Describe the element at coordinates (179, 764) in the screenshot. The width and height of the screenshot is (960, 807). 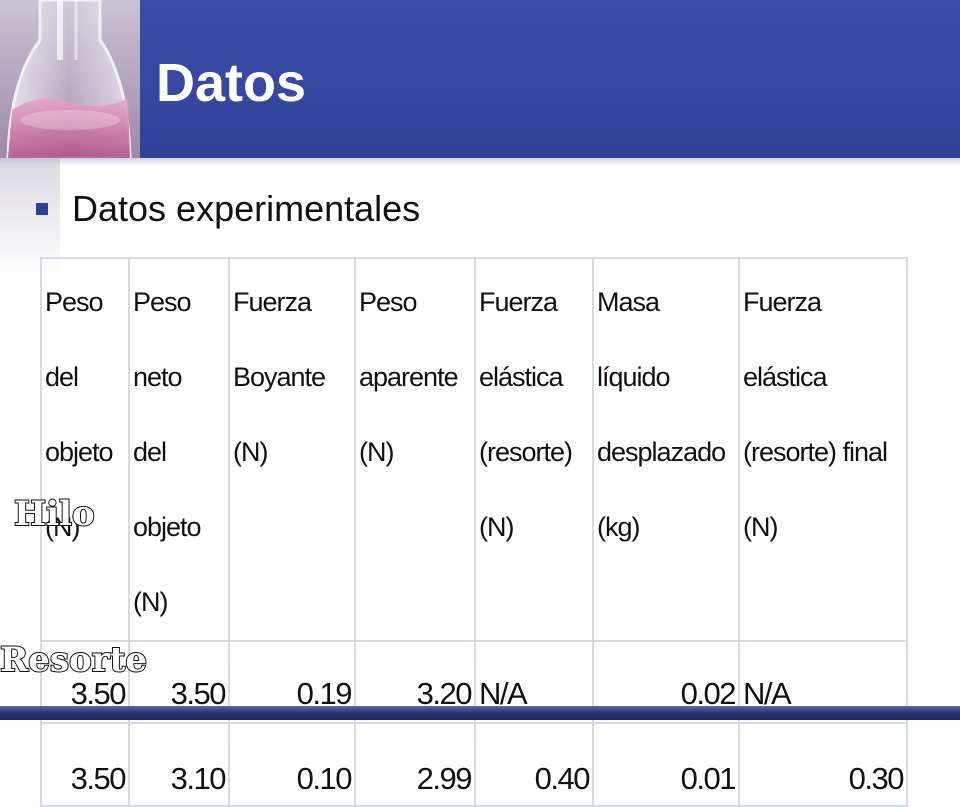
I see `table-cell: 3.10` at that location.